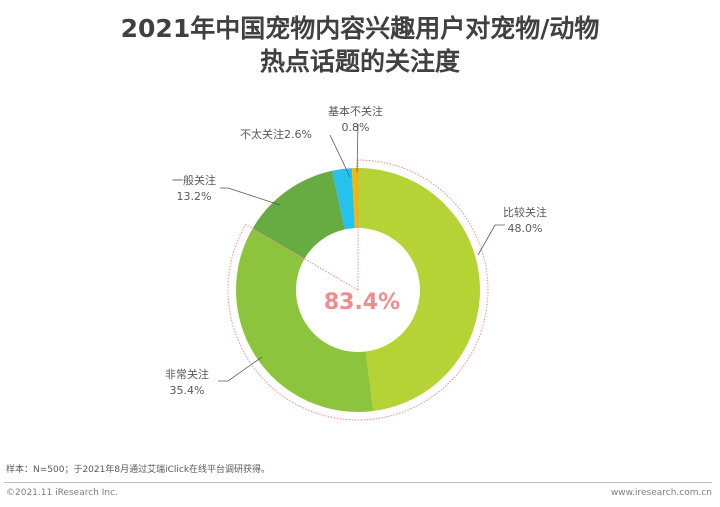 Image resolution: width=720 pixels, height=507 pixels. I want to click on slice-butai, so click(343, 199).